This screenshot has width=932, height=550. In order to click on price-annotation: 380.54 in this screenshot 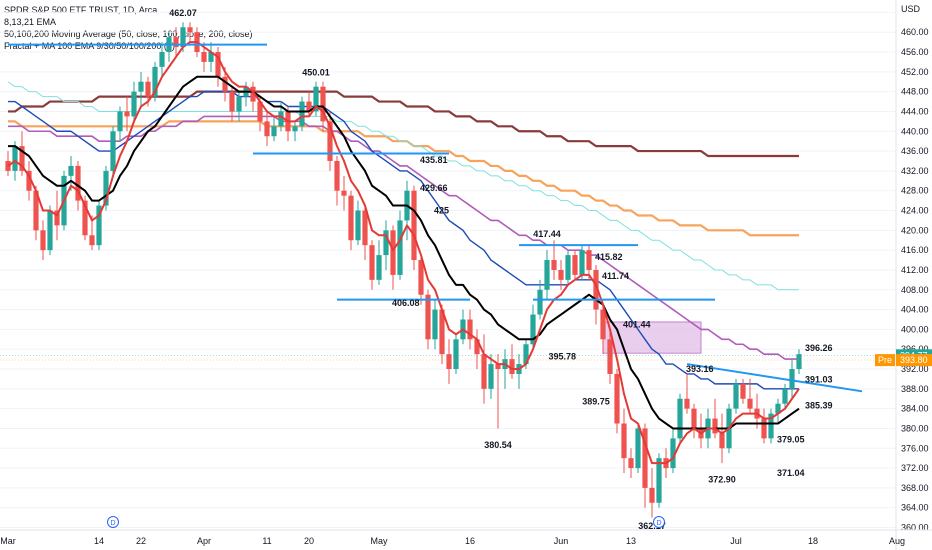, I will do `click(498, 445)`.